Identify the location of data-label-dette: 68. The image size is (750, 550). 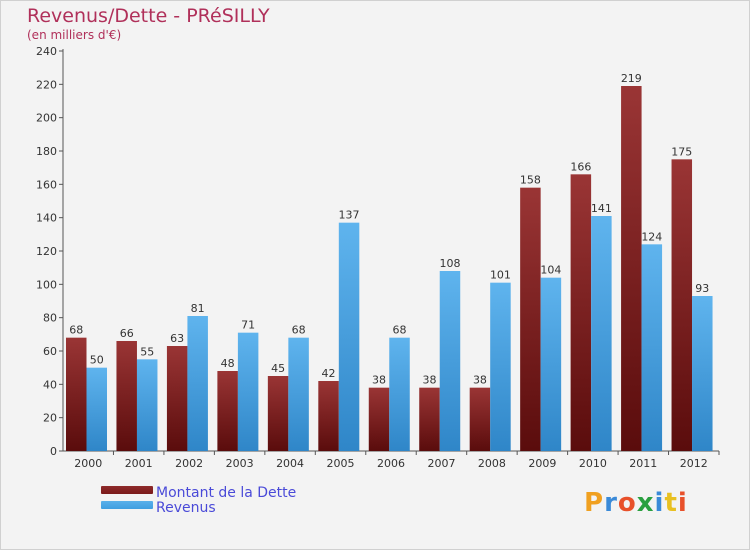
(76, 330).